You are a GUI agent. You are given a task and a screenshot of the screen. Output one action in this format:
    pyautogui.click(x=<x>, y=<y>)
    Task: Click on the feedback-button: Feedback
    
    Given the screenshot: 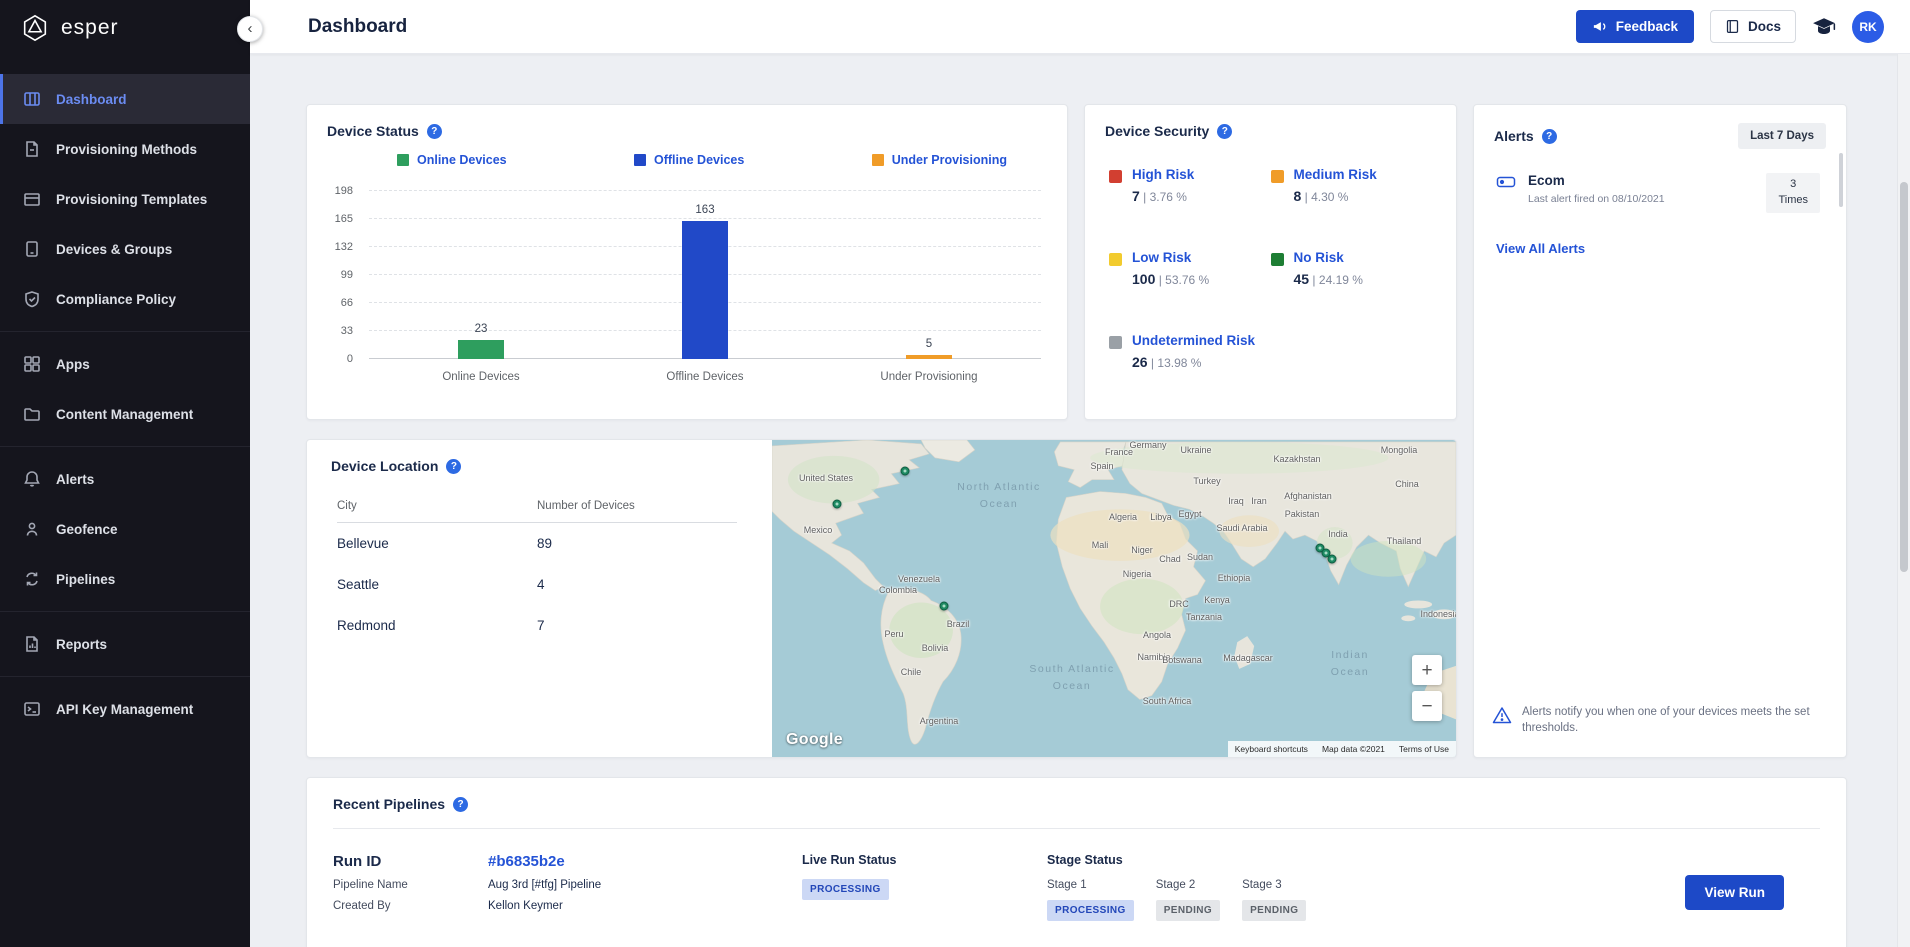 What is the action you would take?
    pyautogui.click(x=1634, y=26)
    